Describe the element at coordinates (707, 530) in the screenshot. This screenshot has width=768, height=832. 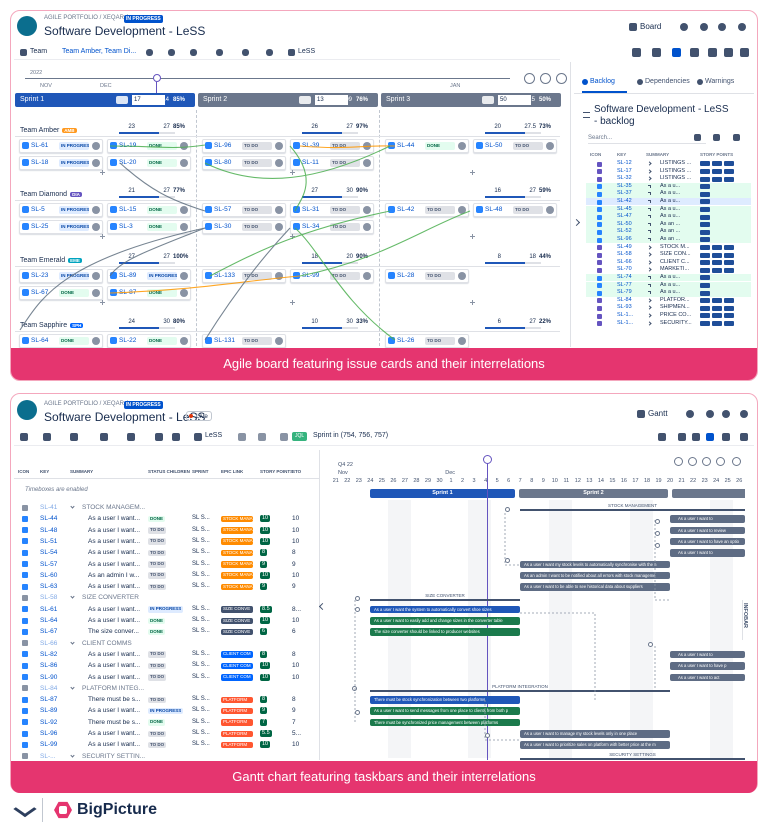
I see `task-bar: As a user I want to review` at that location.